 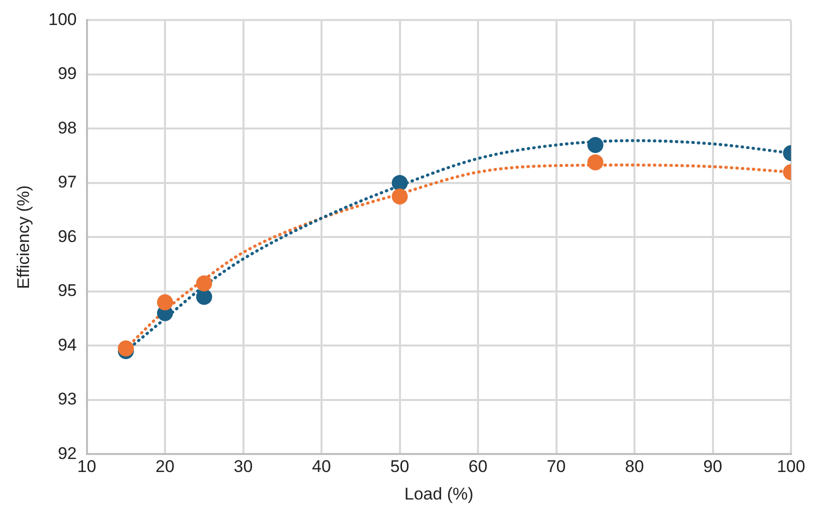 I want to click on x-tick-label: 40, so click(x=321, y=466).